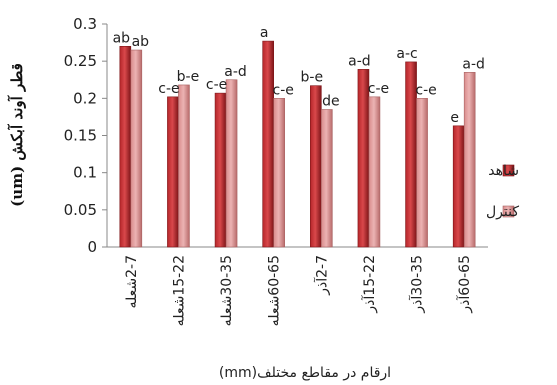 This screenshot has height=385, width=557. I want to click on legend-label: کنترل, so click(502, 212).